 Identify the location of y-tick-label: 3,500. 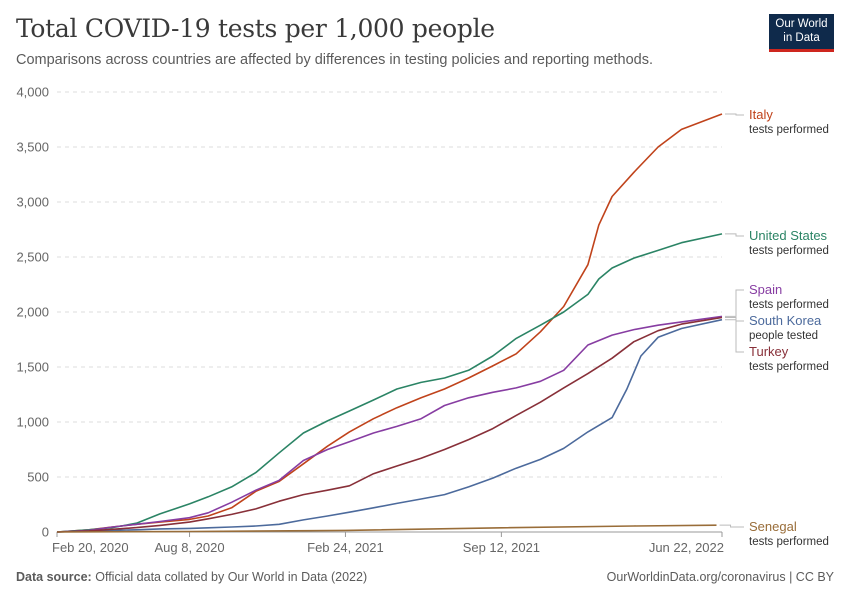
(32, 147).